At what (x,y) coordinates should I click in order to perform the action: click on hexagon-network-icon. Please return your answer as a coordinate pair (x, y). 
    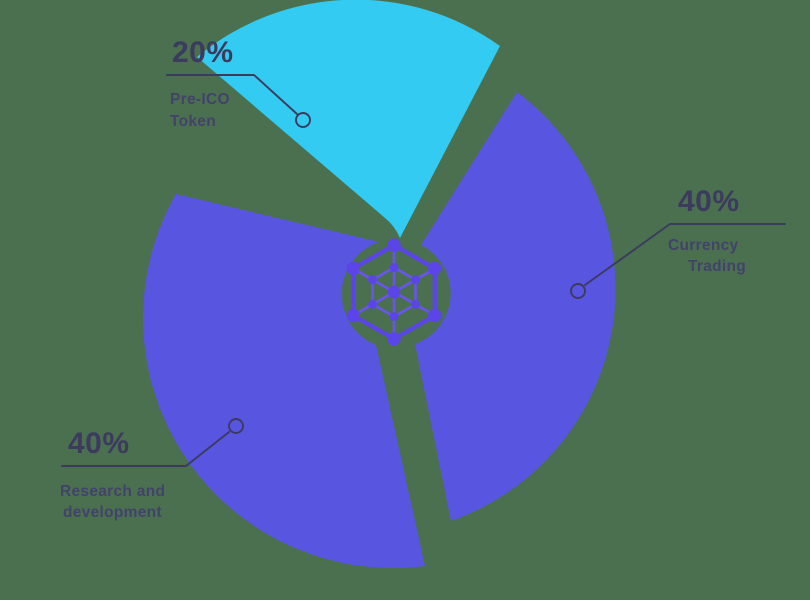
    Looking at the image, I should click on (394, 292).